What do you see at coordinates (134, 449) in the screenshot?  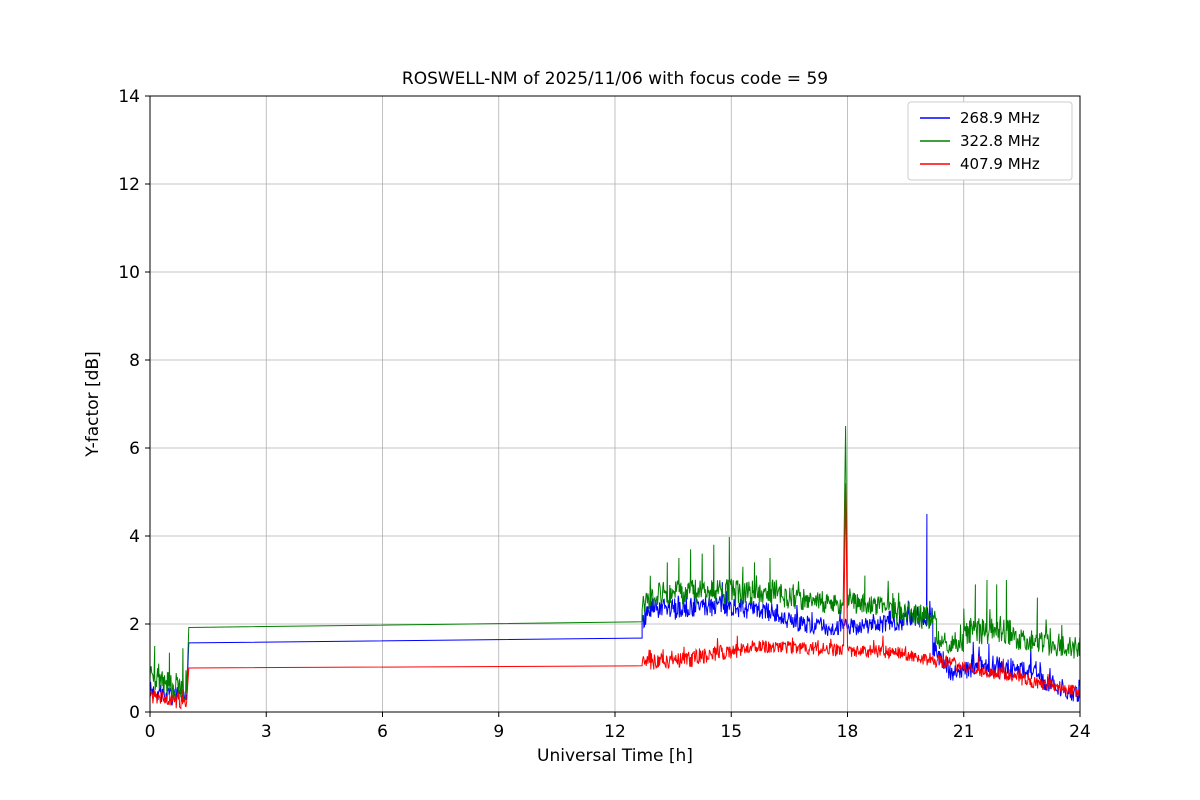 I see `y-tick-label: 6` at bounding box center [134, 449].